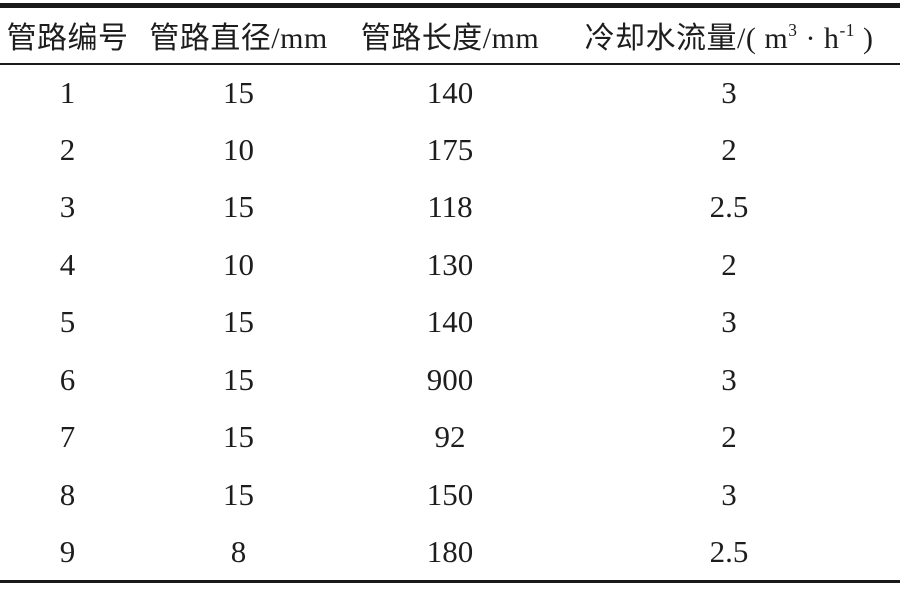 This screenshot has height=600, width=900. I want to click on cell-pipe-length: 92, so click(450, 437).